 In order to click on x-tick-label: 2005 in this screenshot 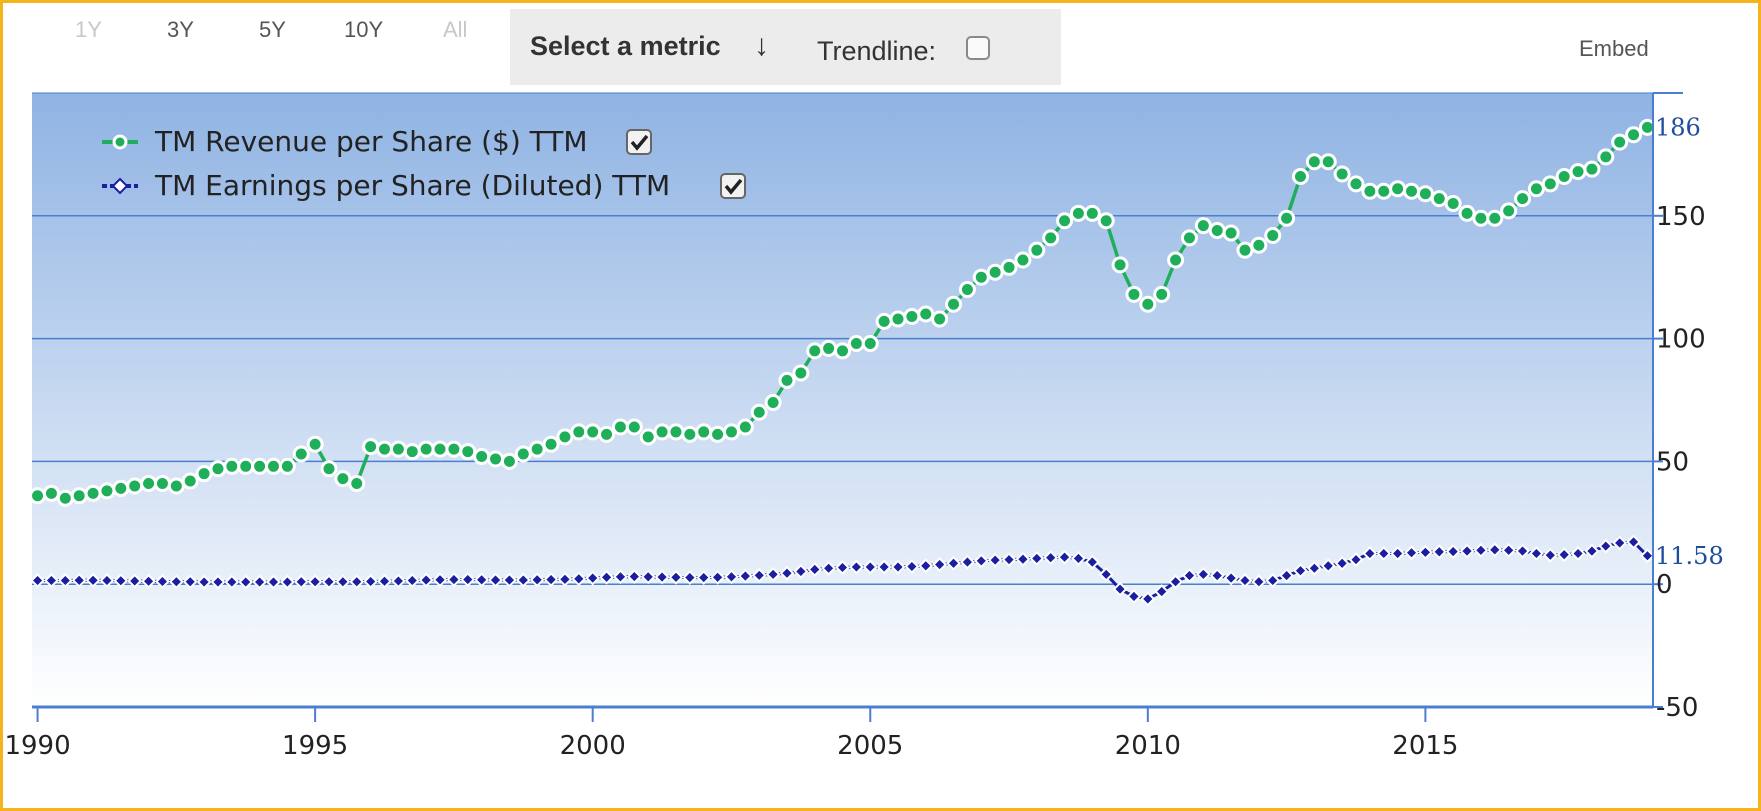, I will do `click(870, 746)`.